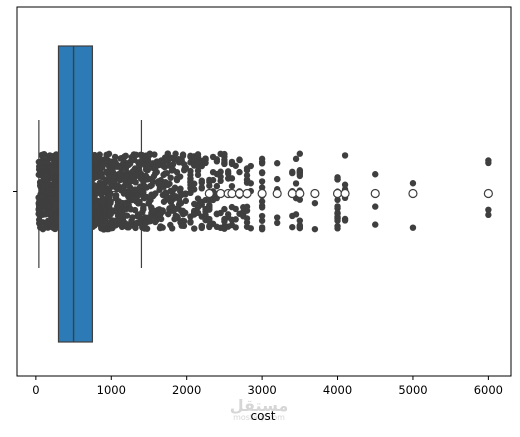 The height and width of the screenshot is (437, 520). I want to click on x-axis: 0 1000 2000 3000 4000 5000 6000, so click(267, 386).